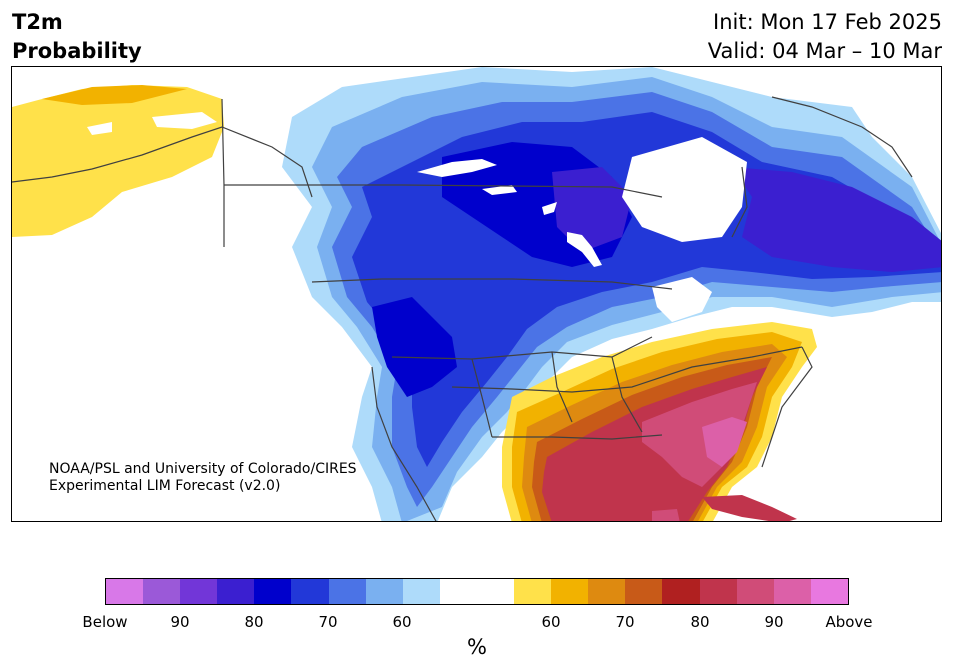  Describe the element at coordinates (592, 209) in the screenshot. I see `cold-region-core-mid` at that location.